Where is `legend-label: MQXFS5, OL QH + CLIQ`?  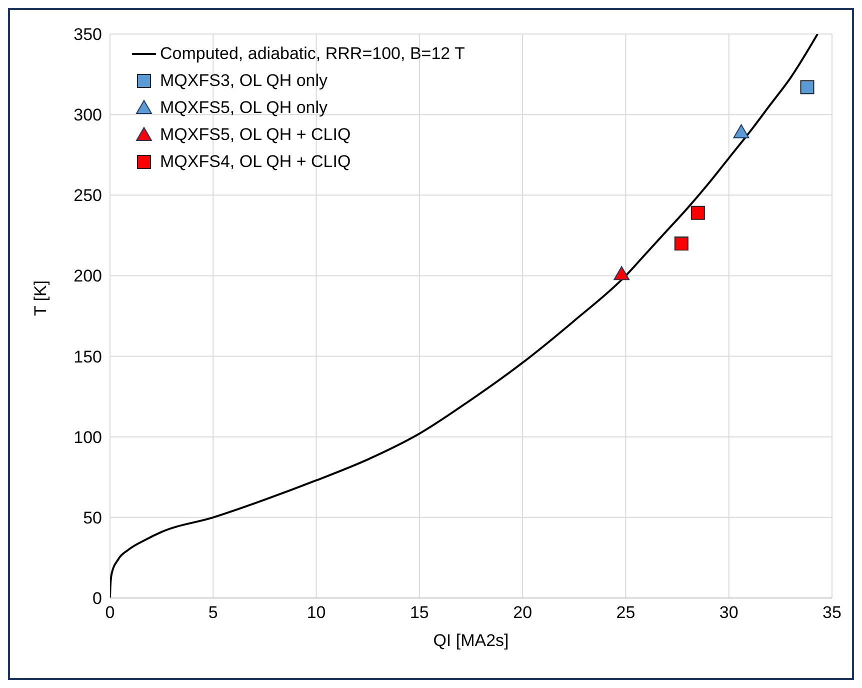
legend-label: MQXFS5, OL QH + CLIQ is located at coordinates (255, 135).